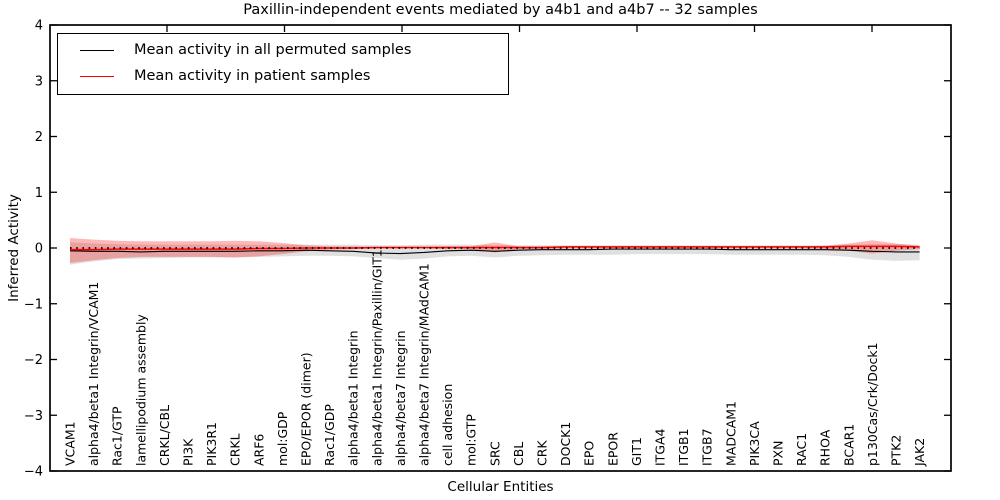  Describe the element at coordinates (660, 447) in the screenshot. I see `x-category-label: ITGA4` at that location.